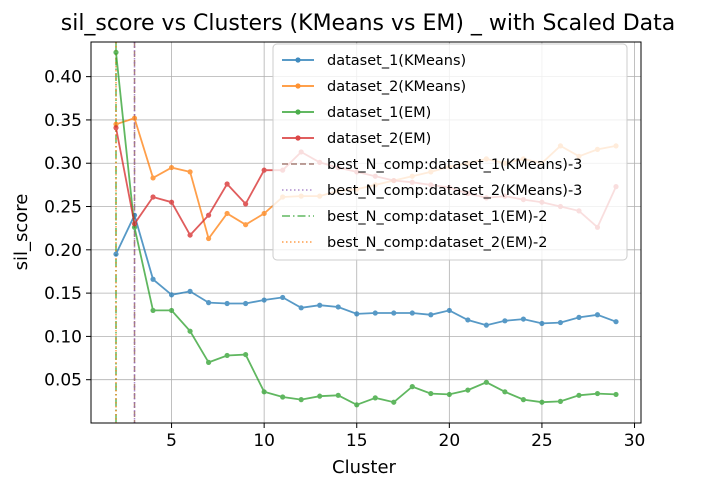 This screenshot has height=487, width=723. What do you see at coordinates (21, 232) in the screenshot?
I see `y-axis-label: sil_score` at bounding box center [21, 232].